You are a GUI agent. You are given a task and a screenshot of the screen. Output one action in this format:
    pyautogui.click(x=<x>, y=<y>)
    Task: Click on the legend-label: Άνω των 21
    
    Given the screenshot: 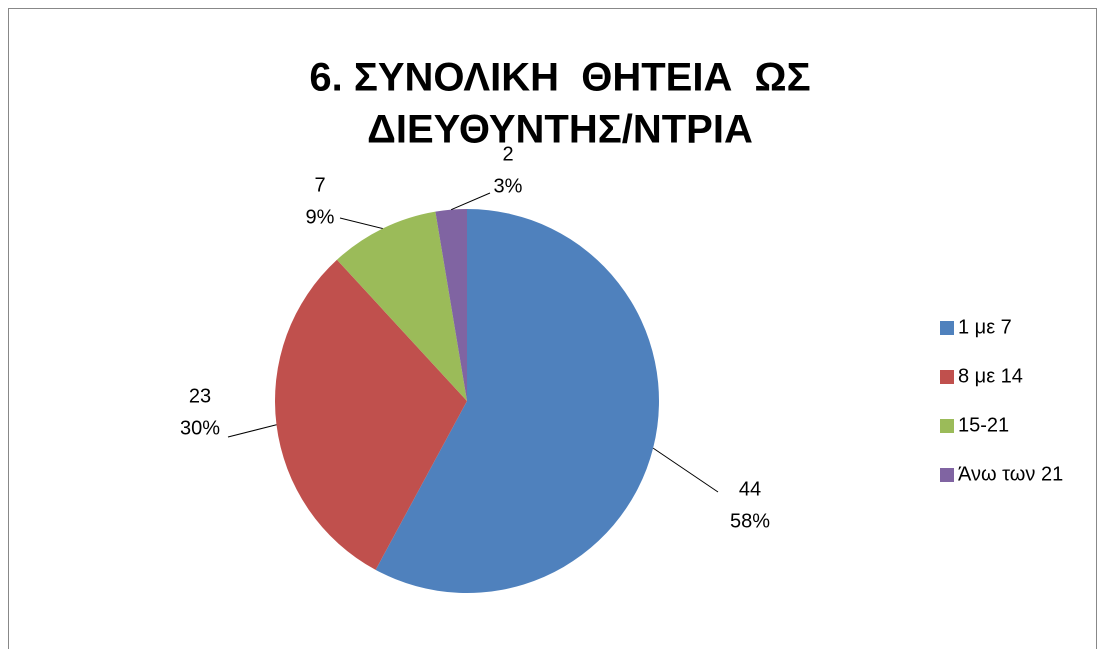 What is the action you would take?
    pyautogui.click(x=1010, y=474)
    